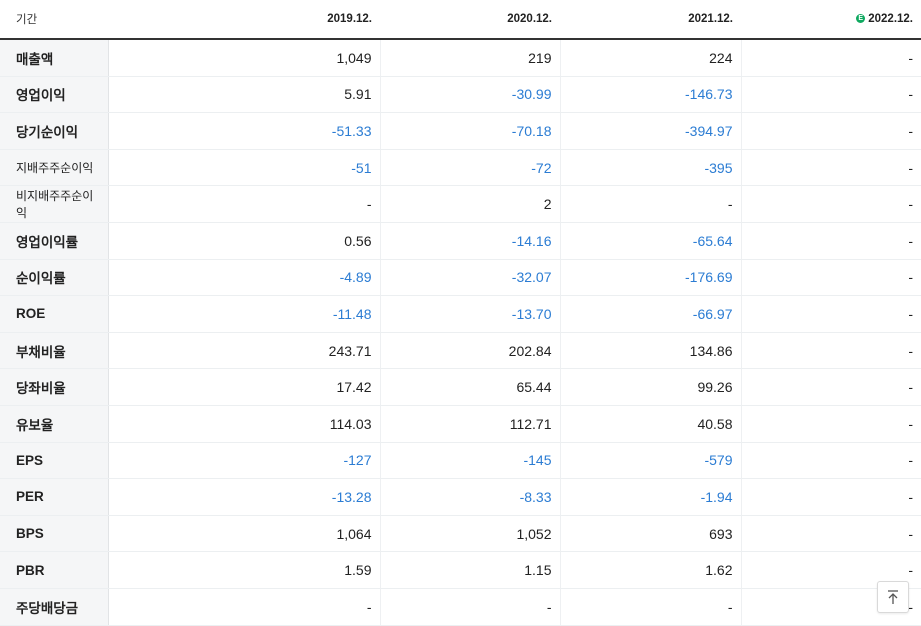 Image resolution: width=921 pixels, height=626 pixels. Describe the element at coordinates (470, 240) in the screenshot. I see `cell-value: -14.16` at that location.